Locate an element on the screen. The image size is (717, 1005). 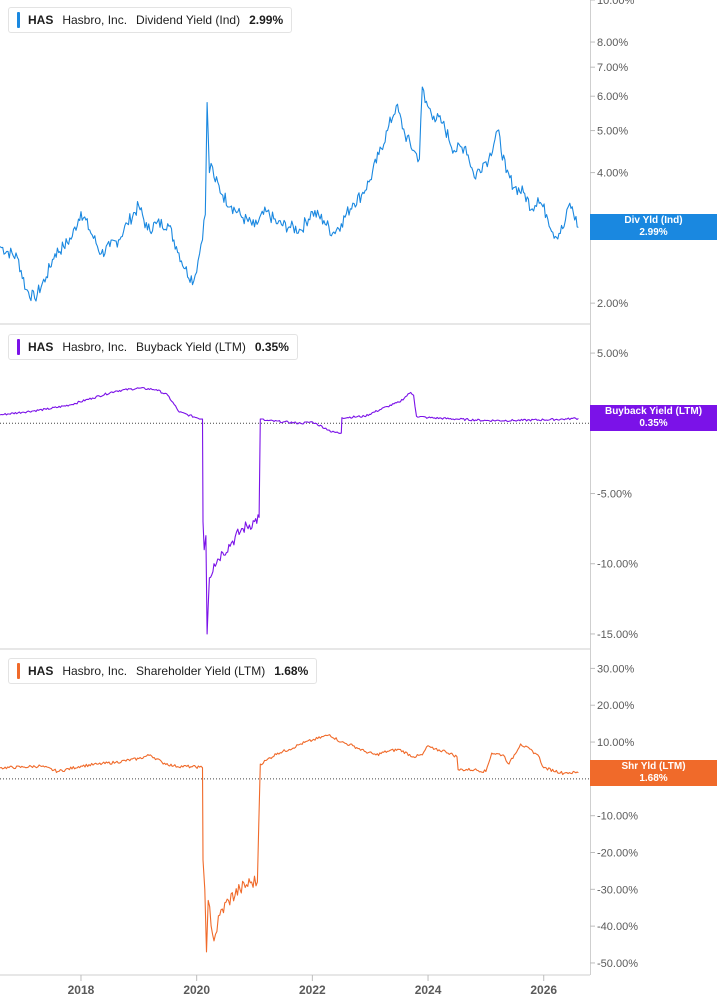
buyback-yield-value-tag: Buyback Yield (LTM) 0.35% is located at coordinates (653, 418).